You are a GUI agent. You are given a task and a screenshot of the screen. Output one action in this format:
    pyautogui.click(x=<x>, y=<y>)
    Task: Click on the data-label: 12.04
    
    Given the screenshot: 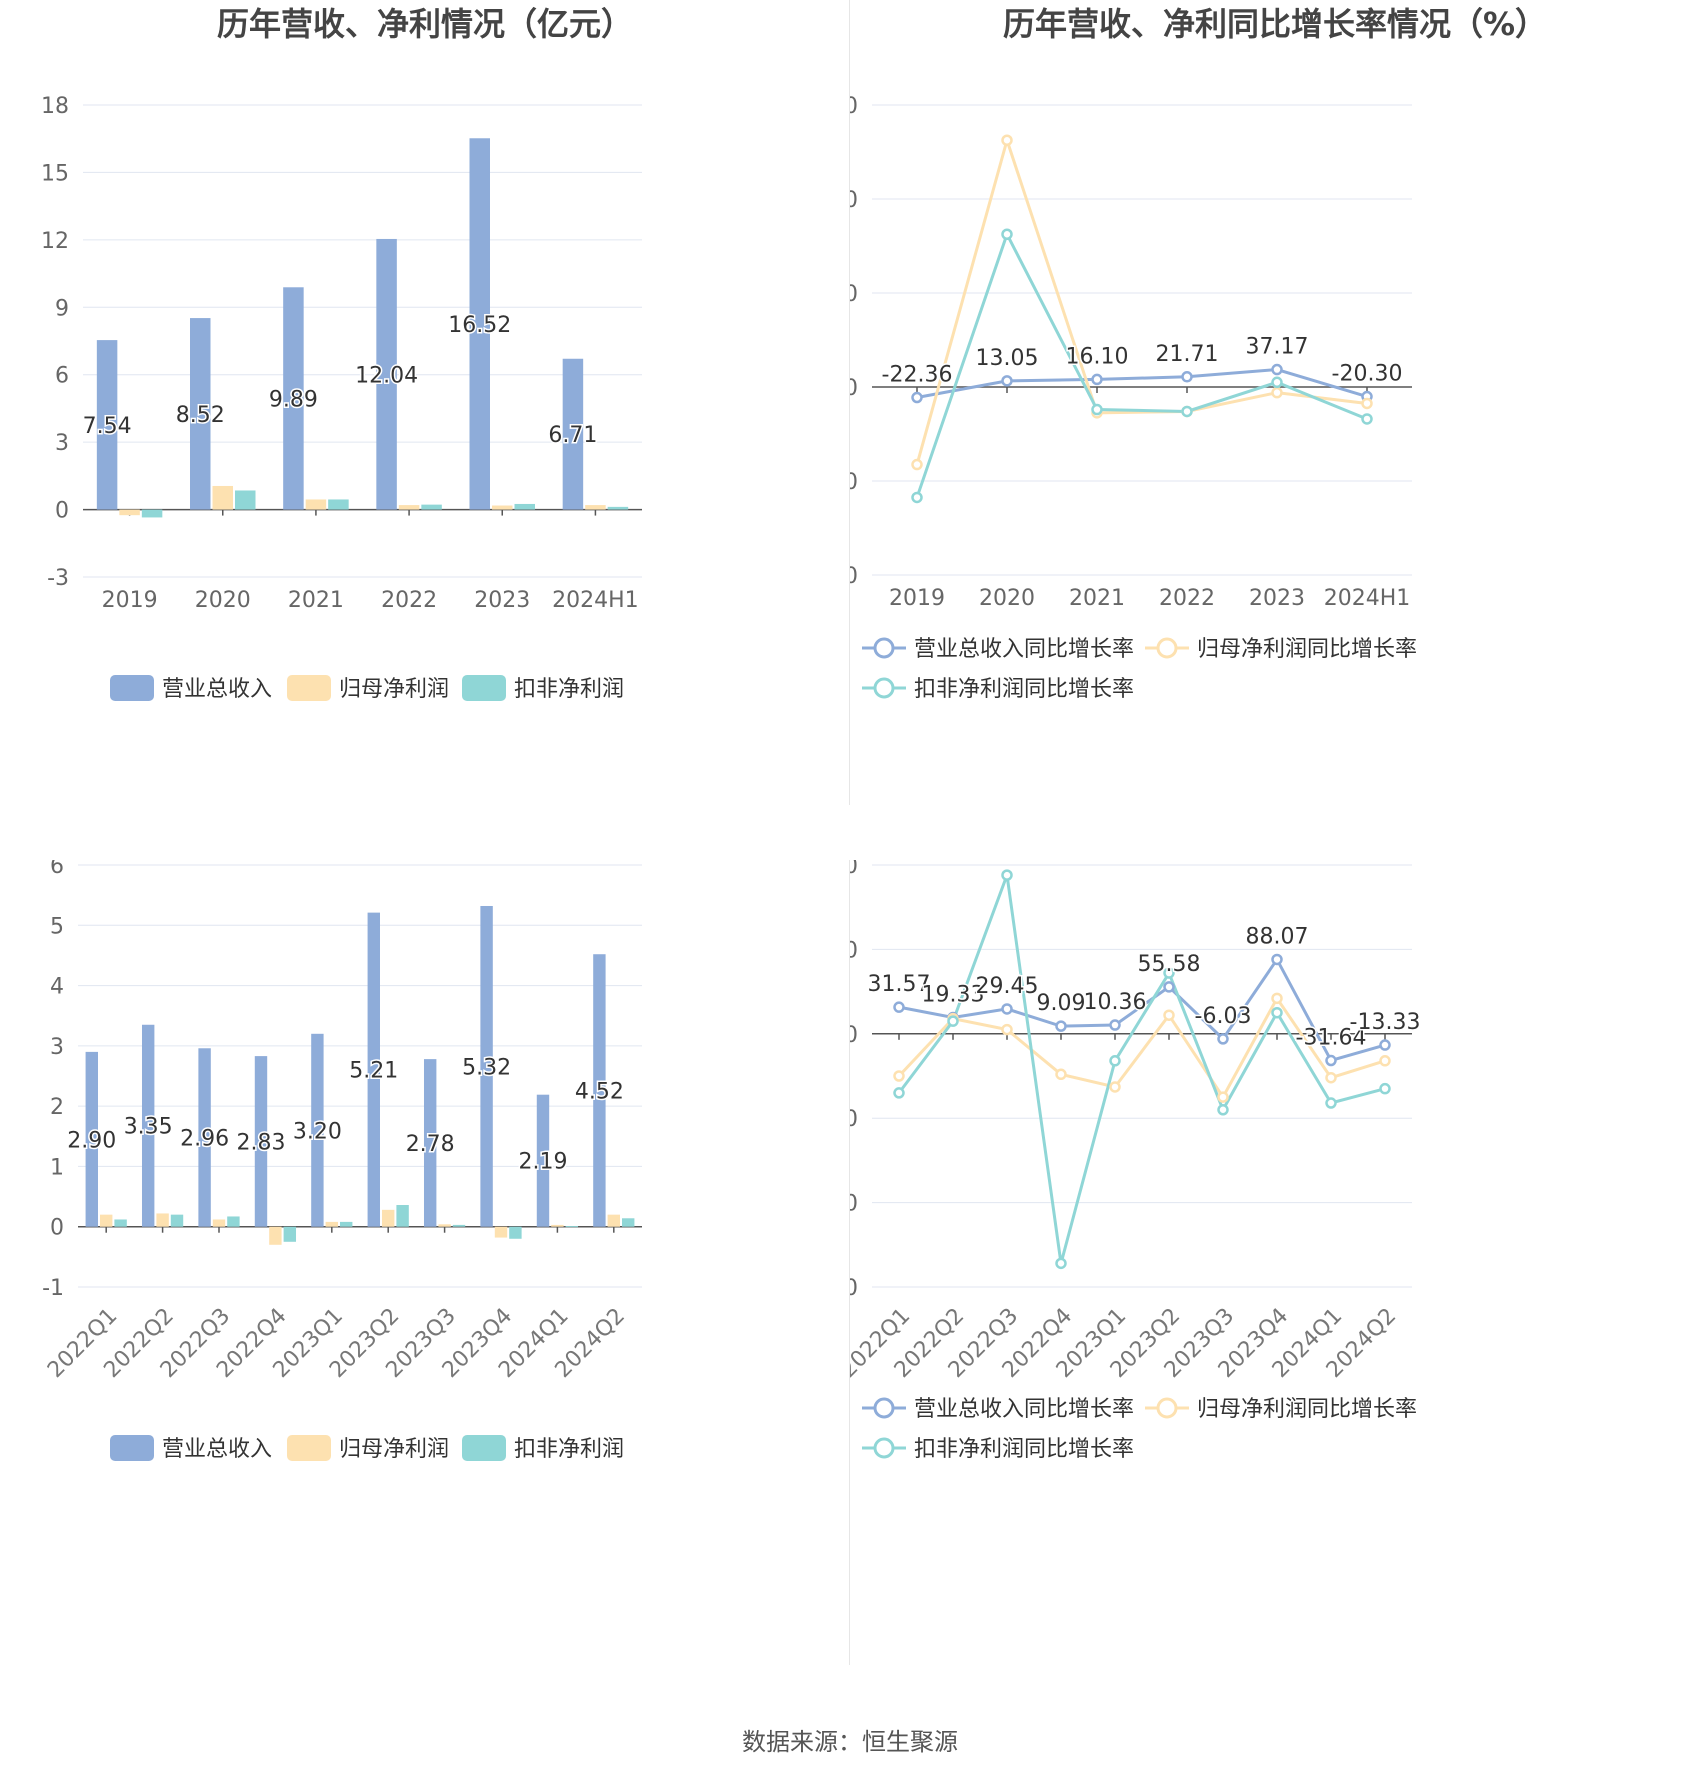 What is the action you would take?
    pyautogui.click(x=386, y=375)
    